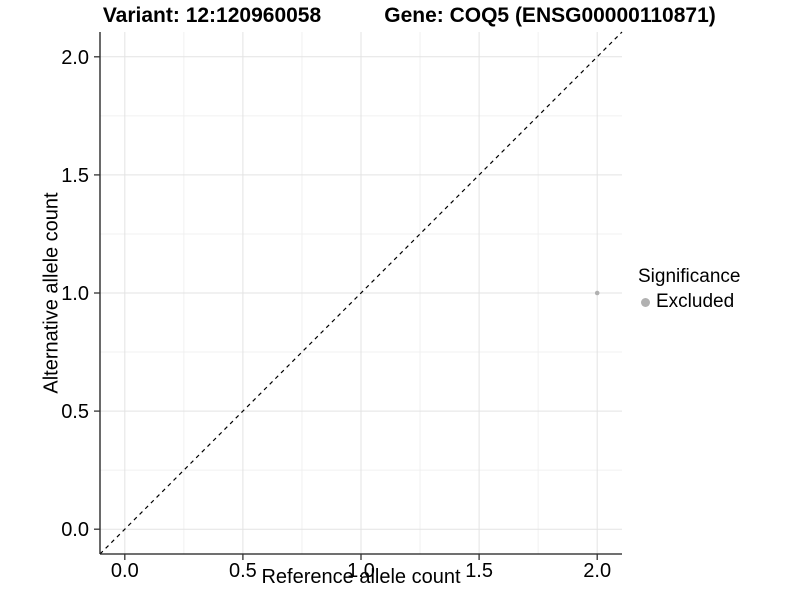  Describe the element at coordinates (550, 15) in the screenshot. I see `gene-title: Gene: COQ5 (ENSG00000110871)` at that location.